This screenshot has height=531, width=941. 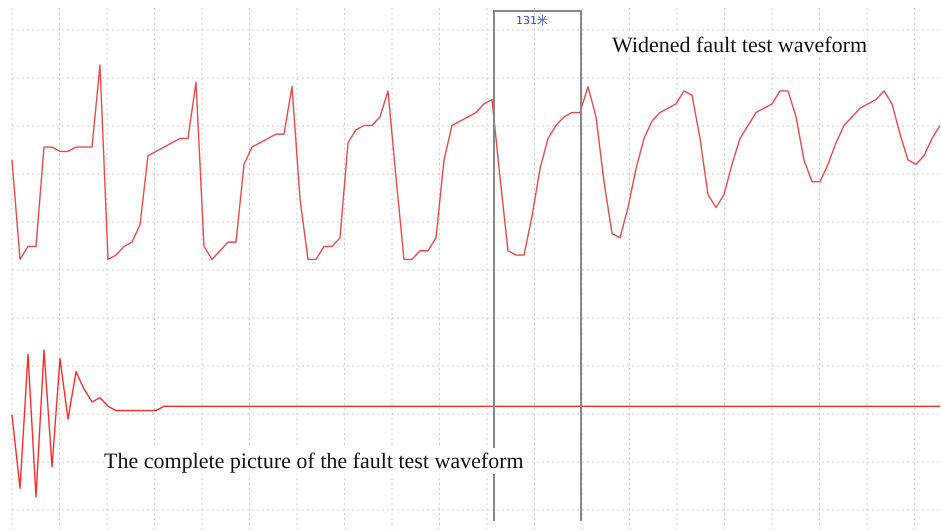 What do you see at coordinates (740, 45) in the screenshot?
I see `text: Widened fault test waveform` at bounding box center [740, 45].